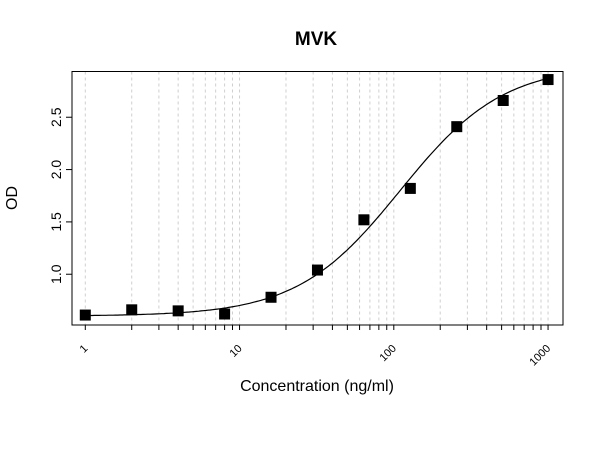 The height and width of the screenshot is (450, 600). Describe the element at coordinates (56, 274) in the screenshot. I see `y-tick-label: 1.0` at that location.